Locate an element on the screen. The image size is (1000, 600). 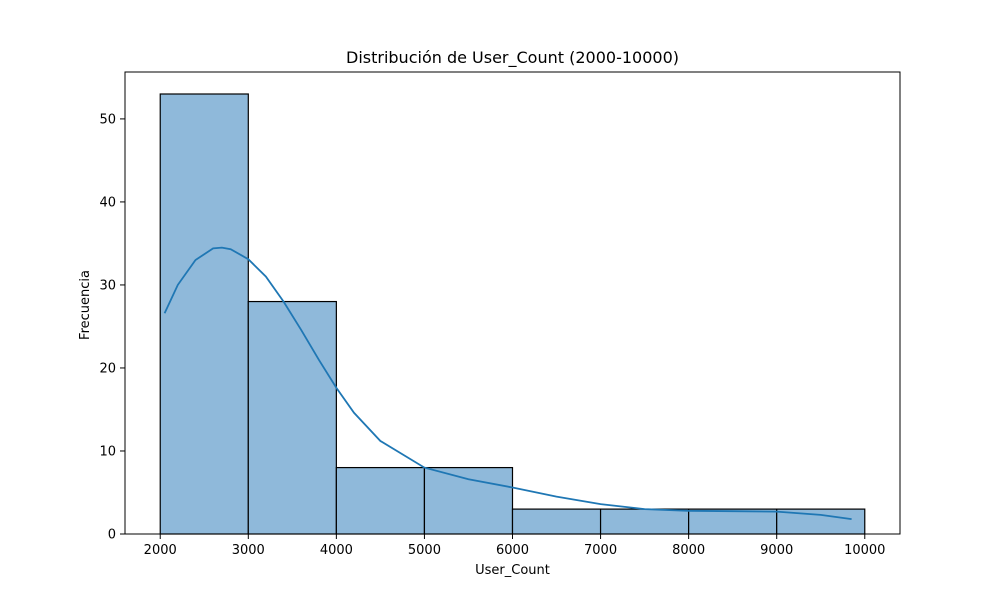
y-axis-label: Frecuencia is located at coordinates (85, 305).